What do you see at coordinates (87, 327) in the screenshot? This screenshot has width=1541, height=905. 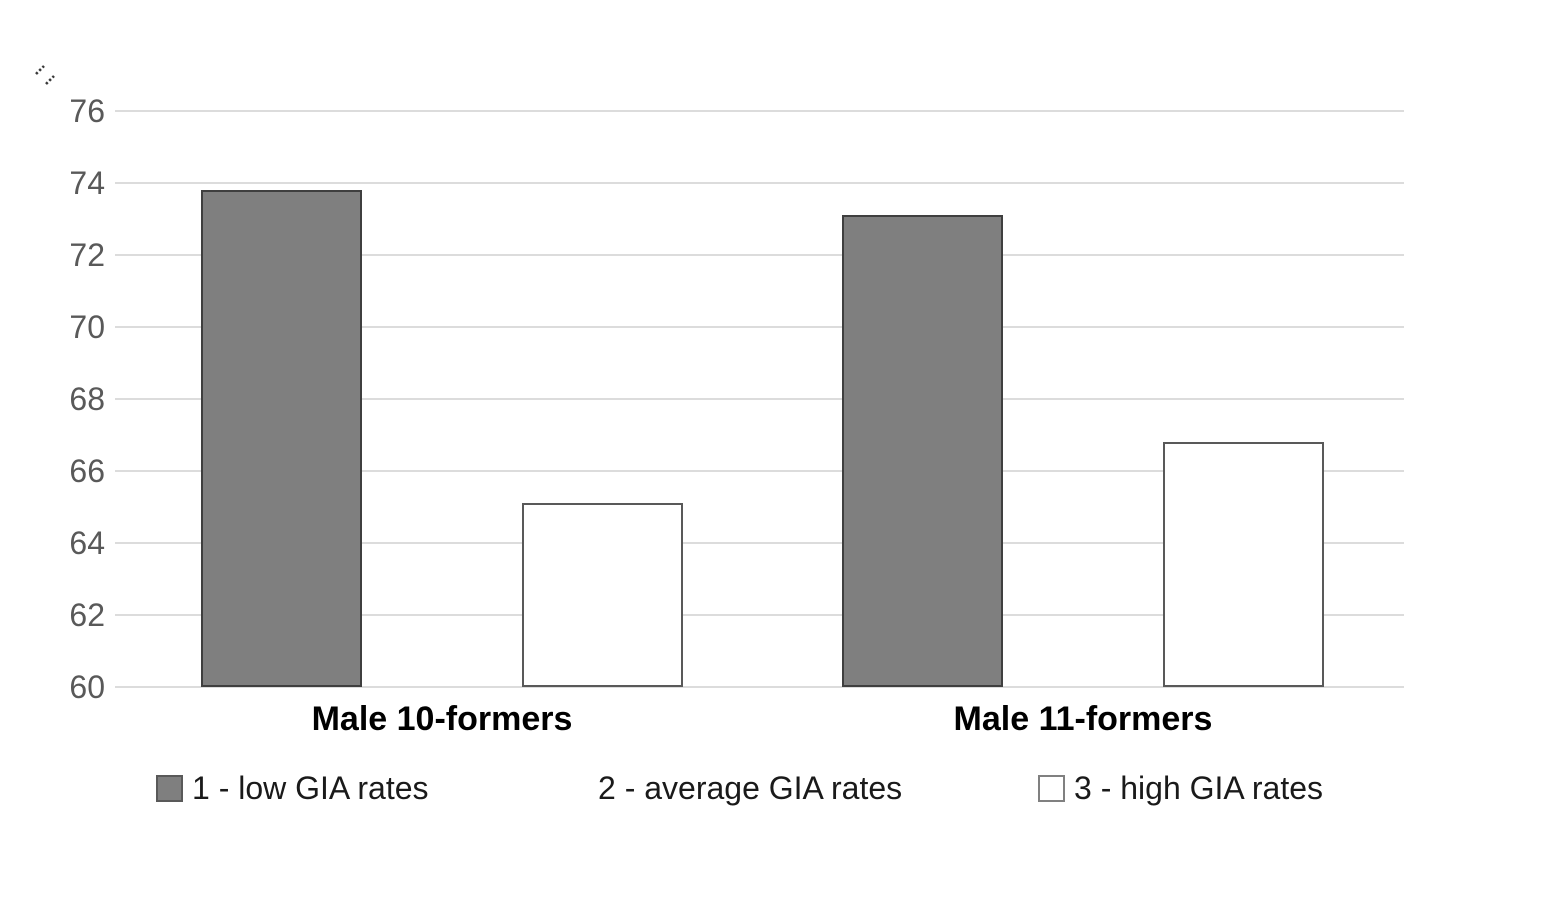 I see `y-tick-label-70: 70` at bounding box center [87, 327].